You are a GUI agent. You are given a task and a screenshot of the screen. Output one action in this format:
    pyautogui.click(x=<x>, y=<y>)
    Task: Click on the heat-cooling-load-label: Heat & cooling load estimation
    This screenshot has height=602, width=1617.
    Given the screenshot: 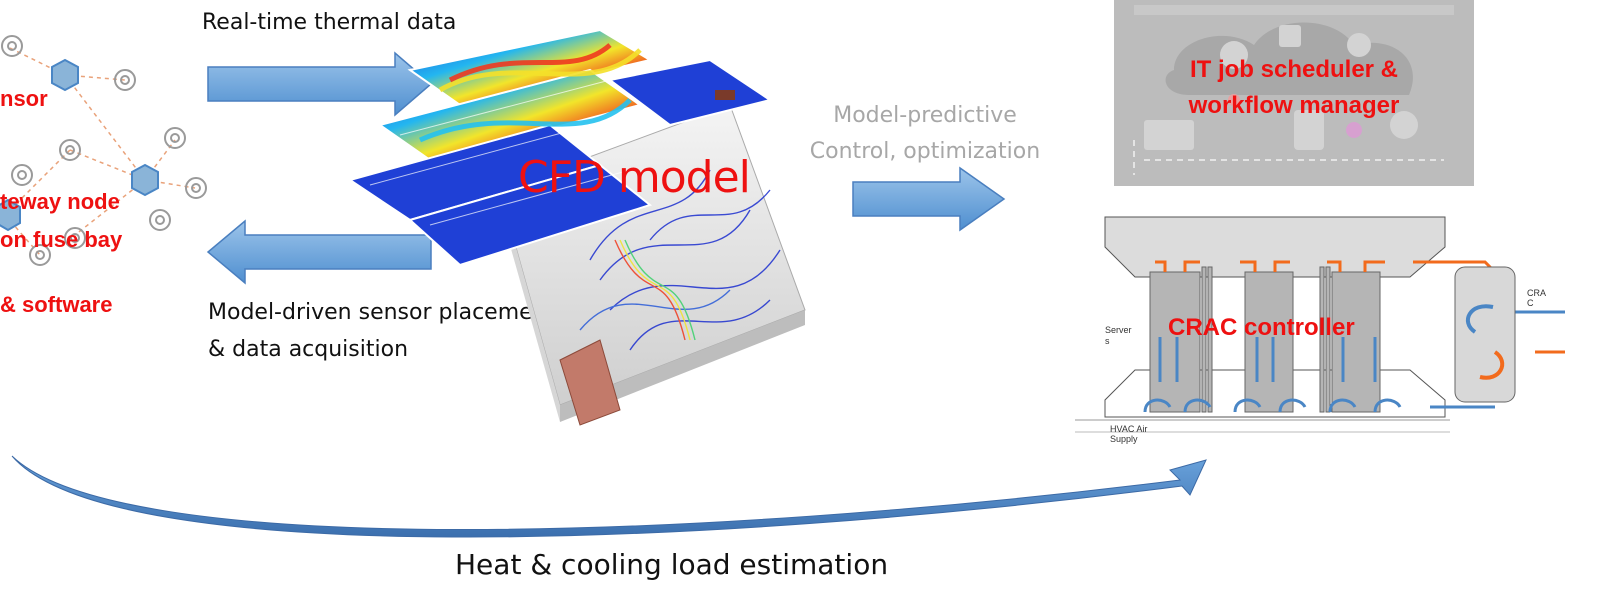 What is the action you would take?
    pyautogui.click(x=672, y=564)
    